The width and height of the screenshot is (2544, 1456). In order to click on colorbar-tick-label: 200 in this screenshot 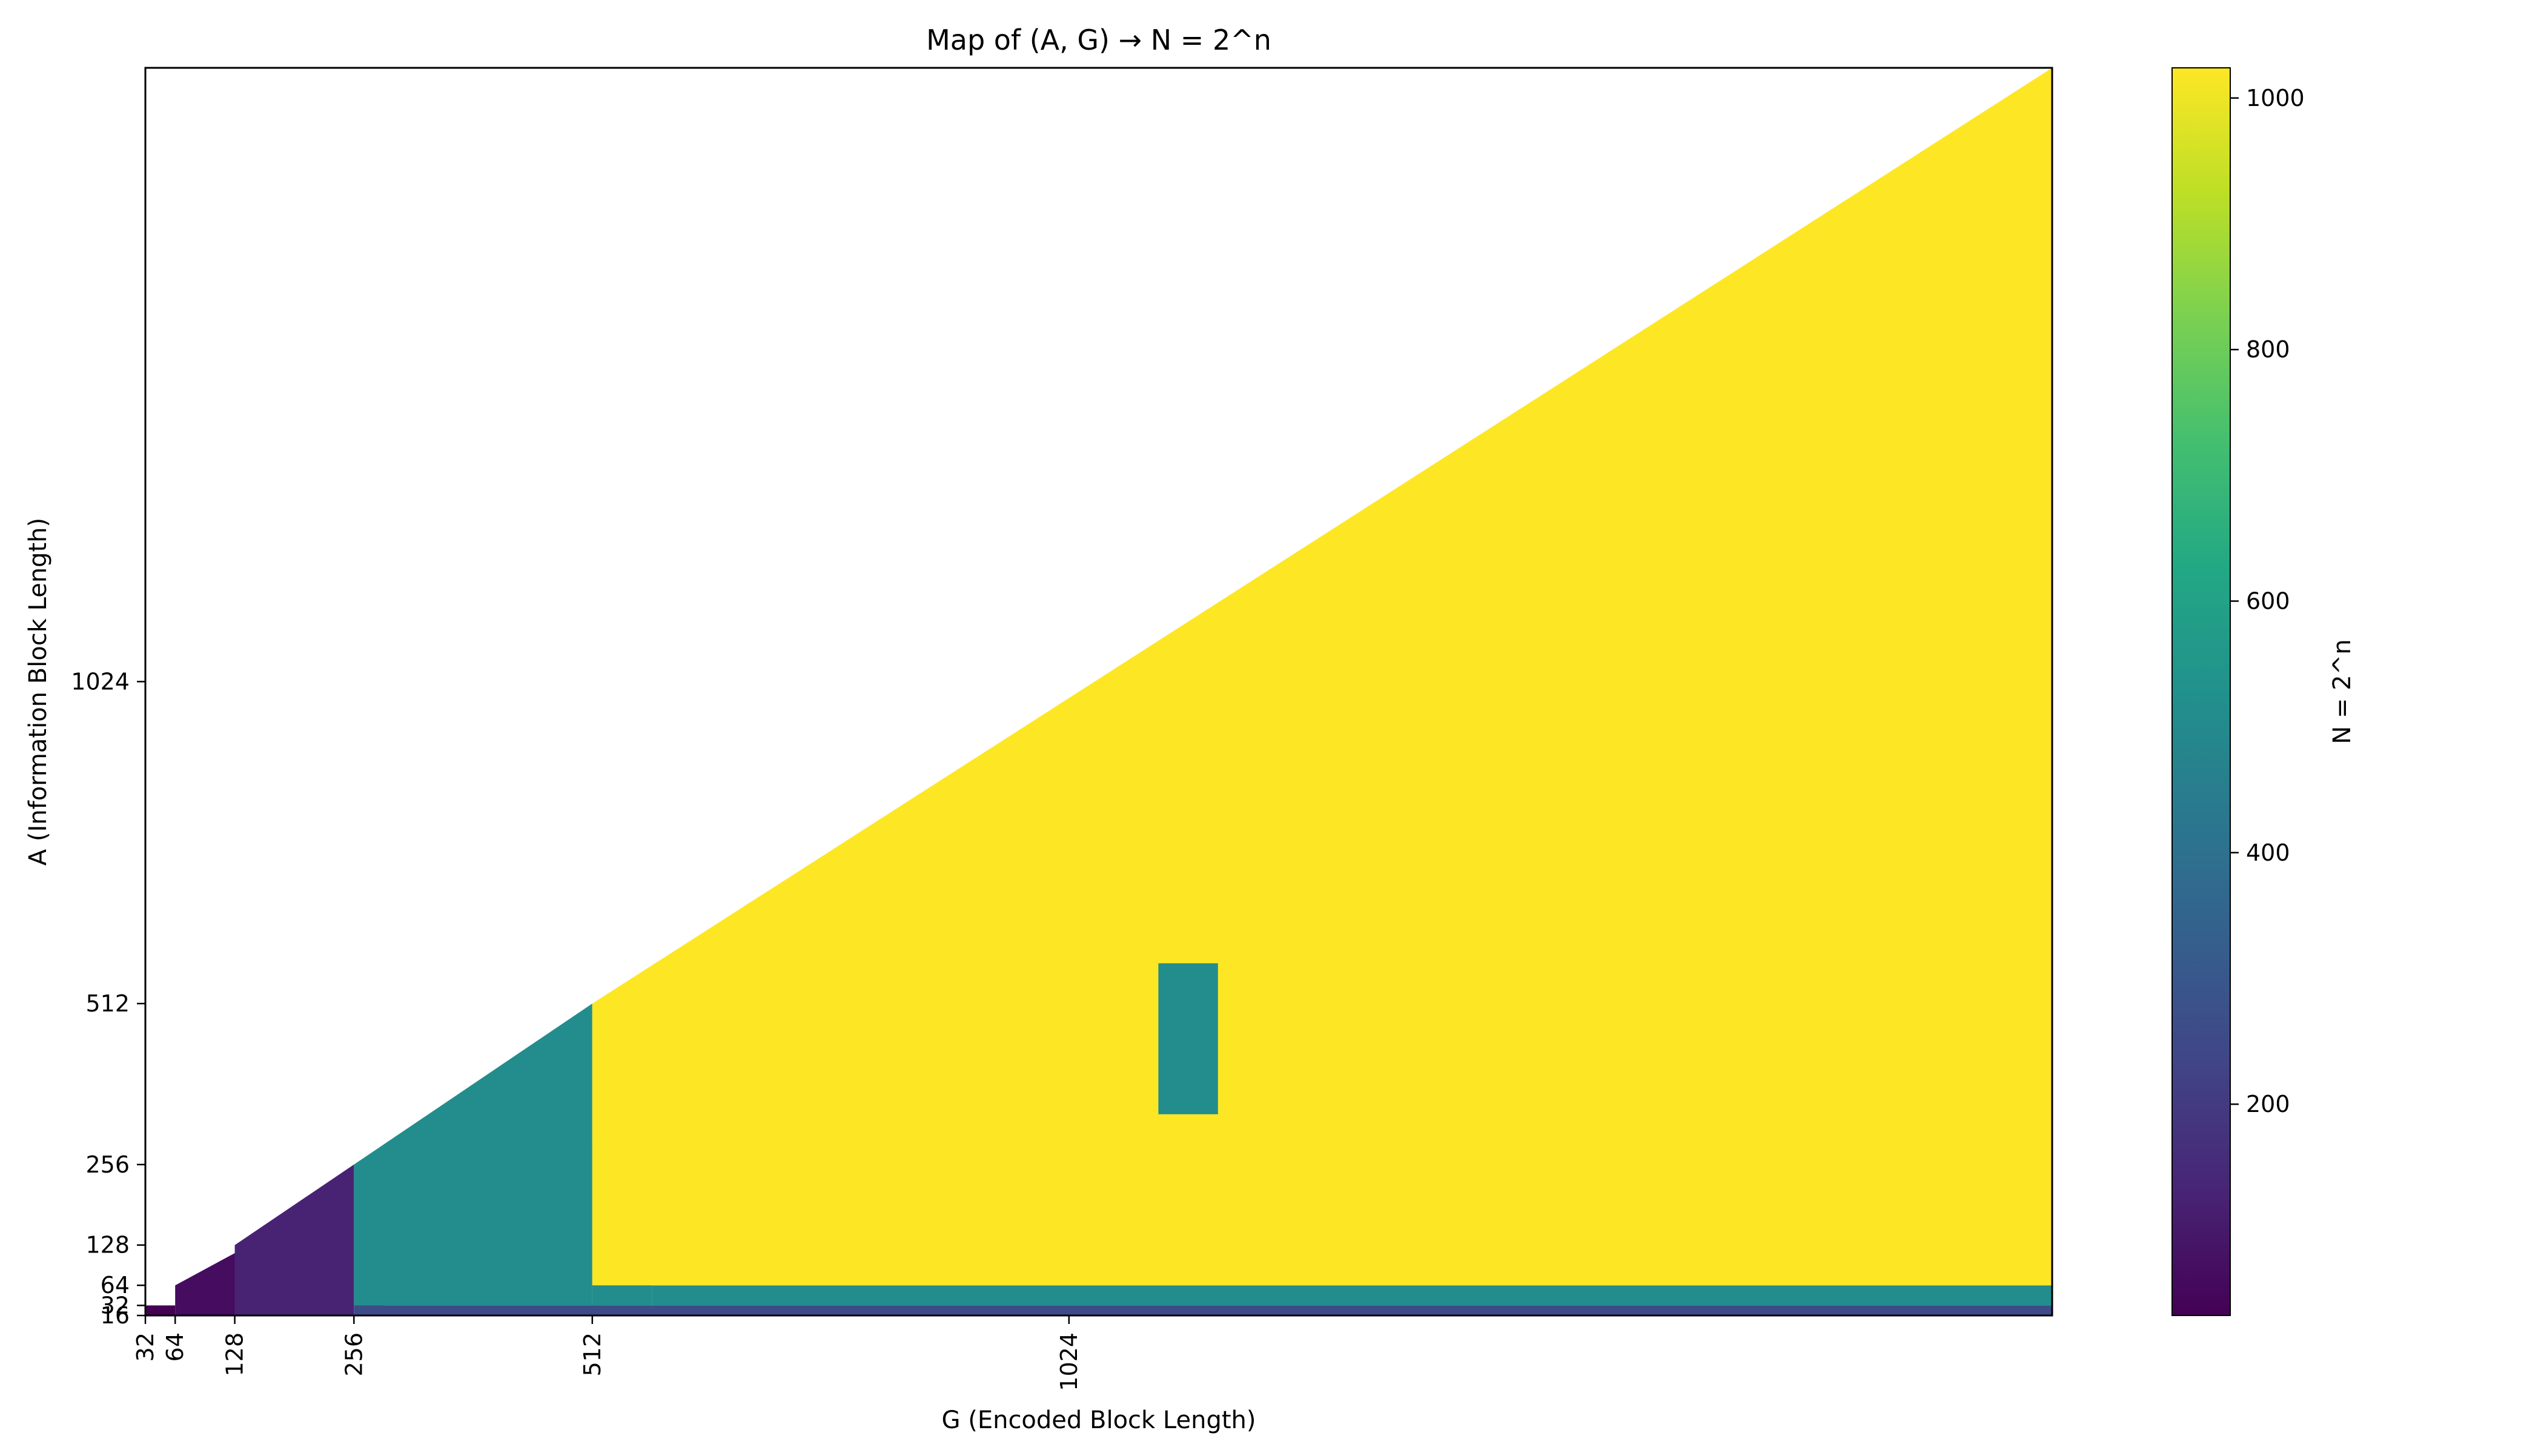, I will do `click(2268, 1104)`.